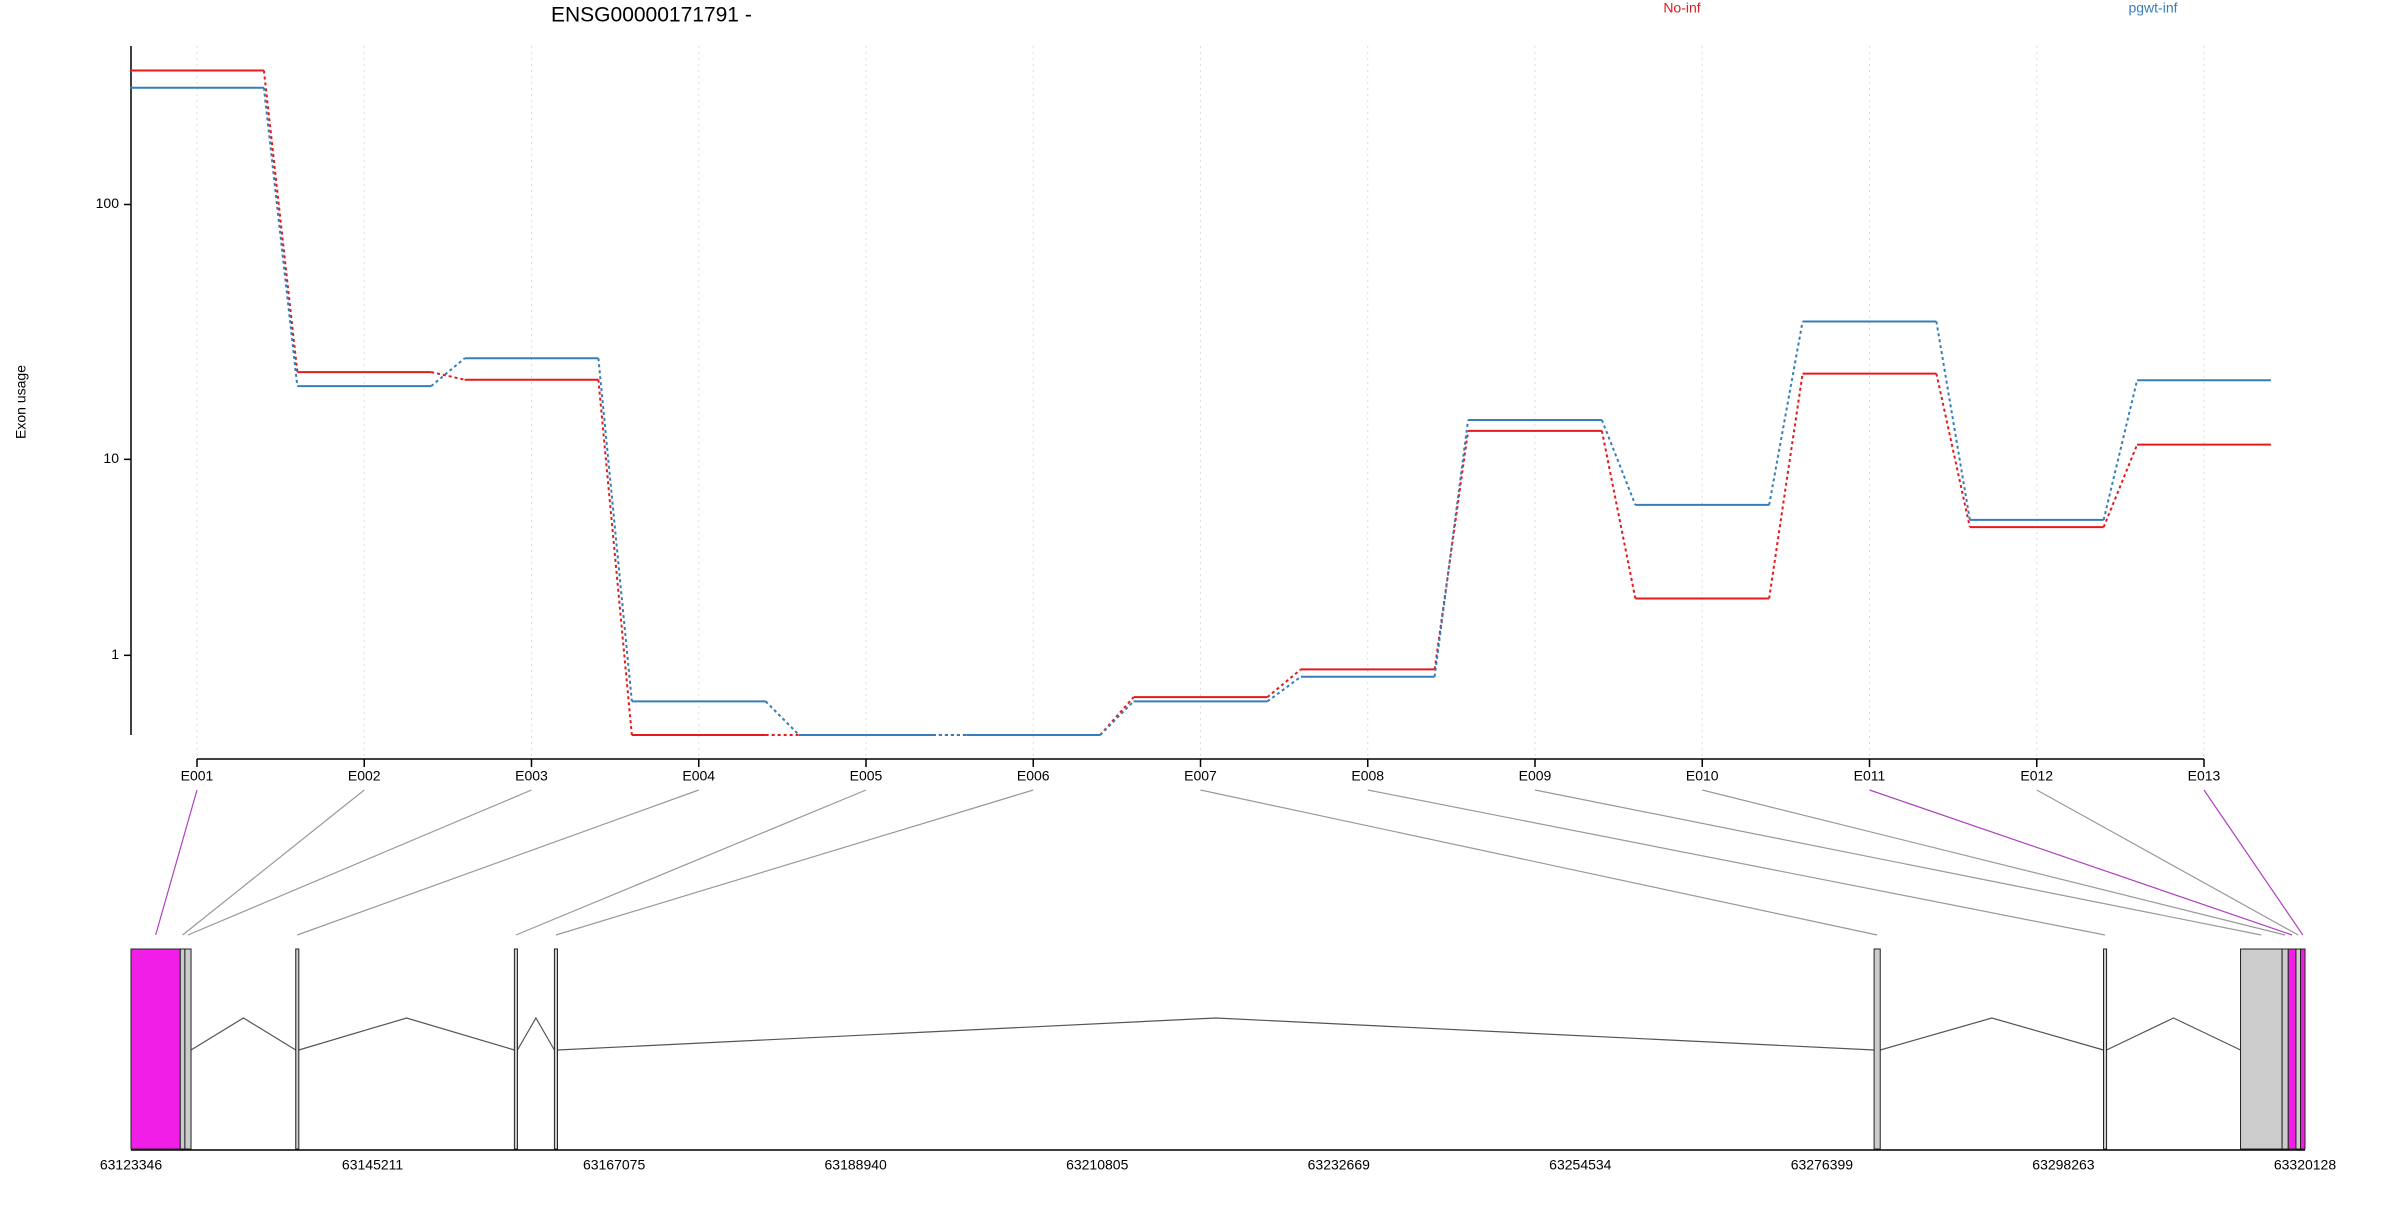  Describe the element at coordinates (1033, 776) in the screenshot. I see `x-tick-label: E006` at that location.